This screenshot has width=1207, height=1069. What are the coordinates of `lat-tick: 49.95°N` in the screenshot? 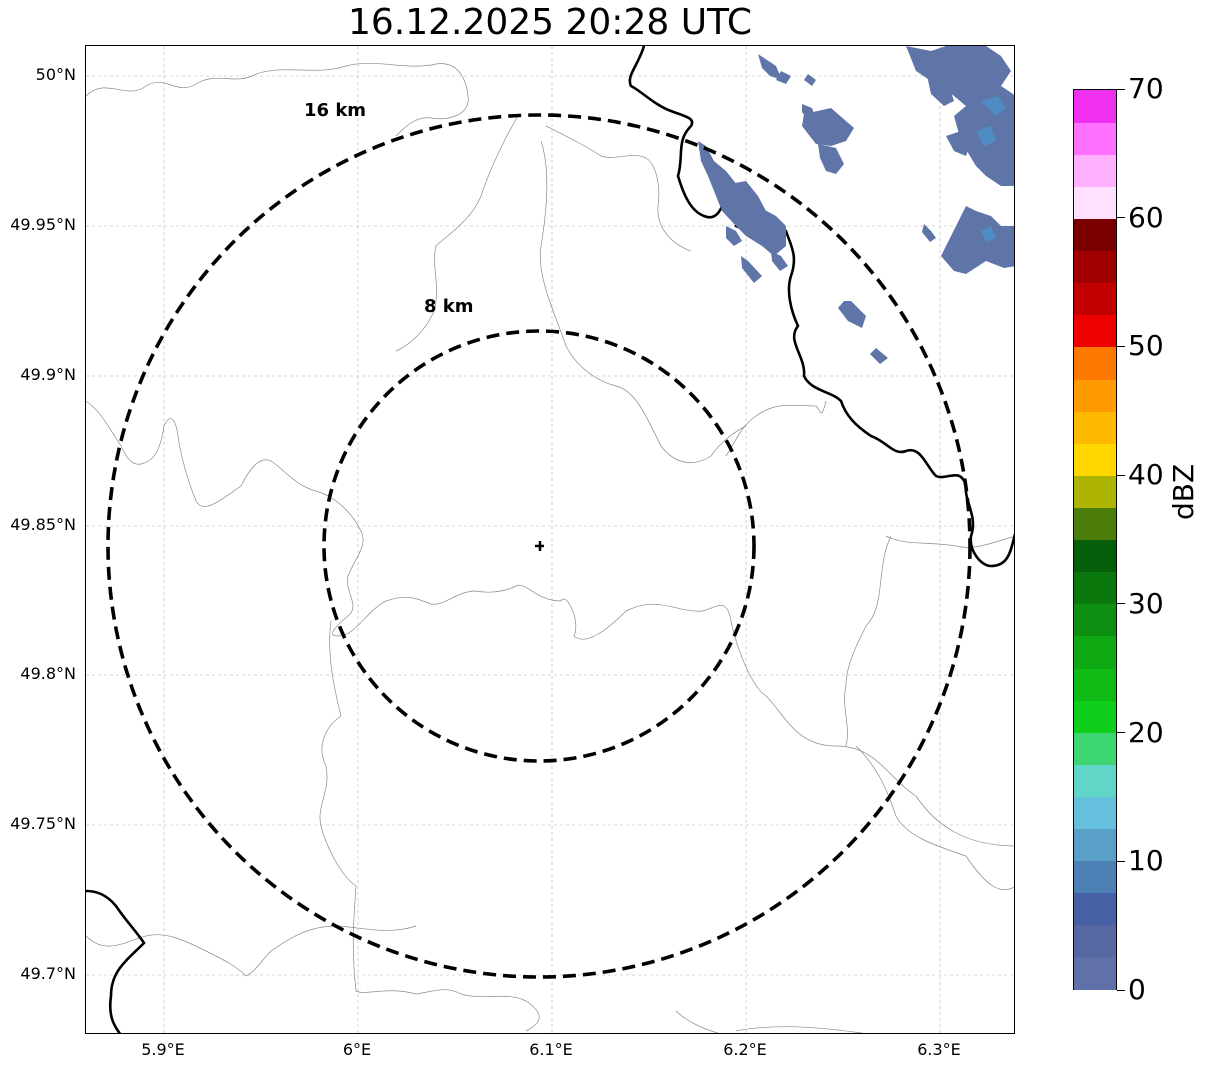 It's located at (43, 224).